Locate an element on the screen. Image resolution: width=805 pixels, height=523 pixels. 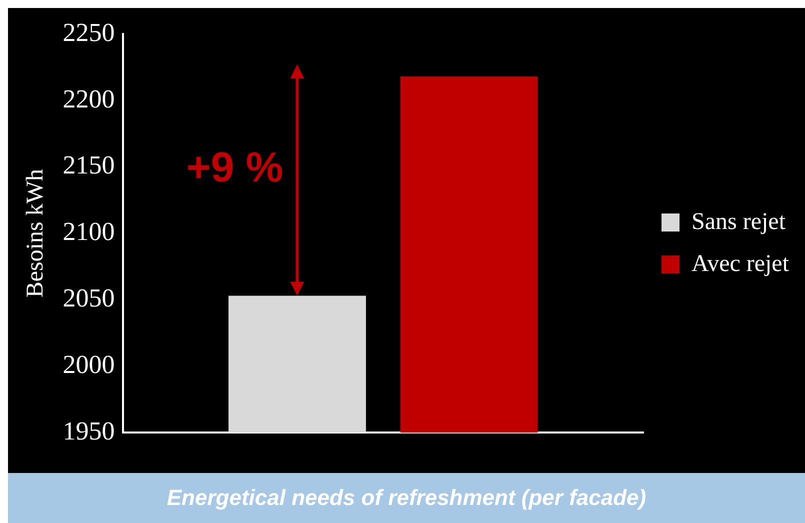
y-axis-title: Besoins kWh is located at coordinates (35, 233).